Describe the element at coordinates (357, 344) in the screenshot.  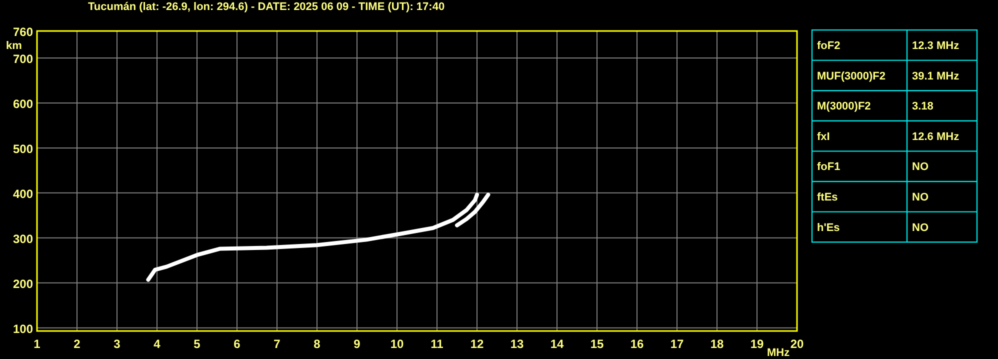
I see `x-tick-label: 9` at that location.